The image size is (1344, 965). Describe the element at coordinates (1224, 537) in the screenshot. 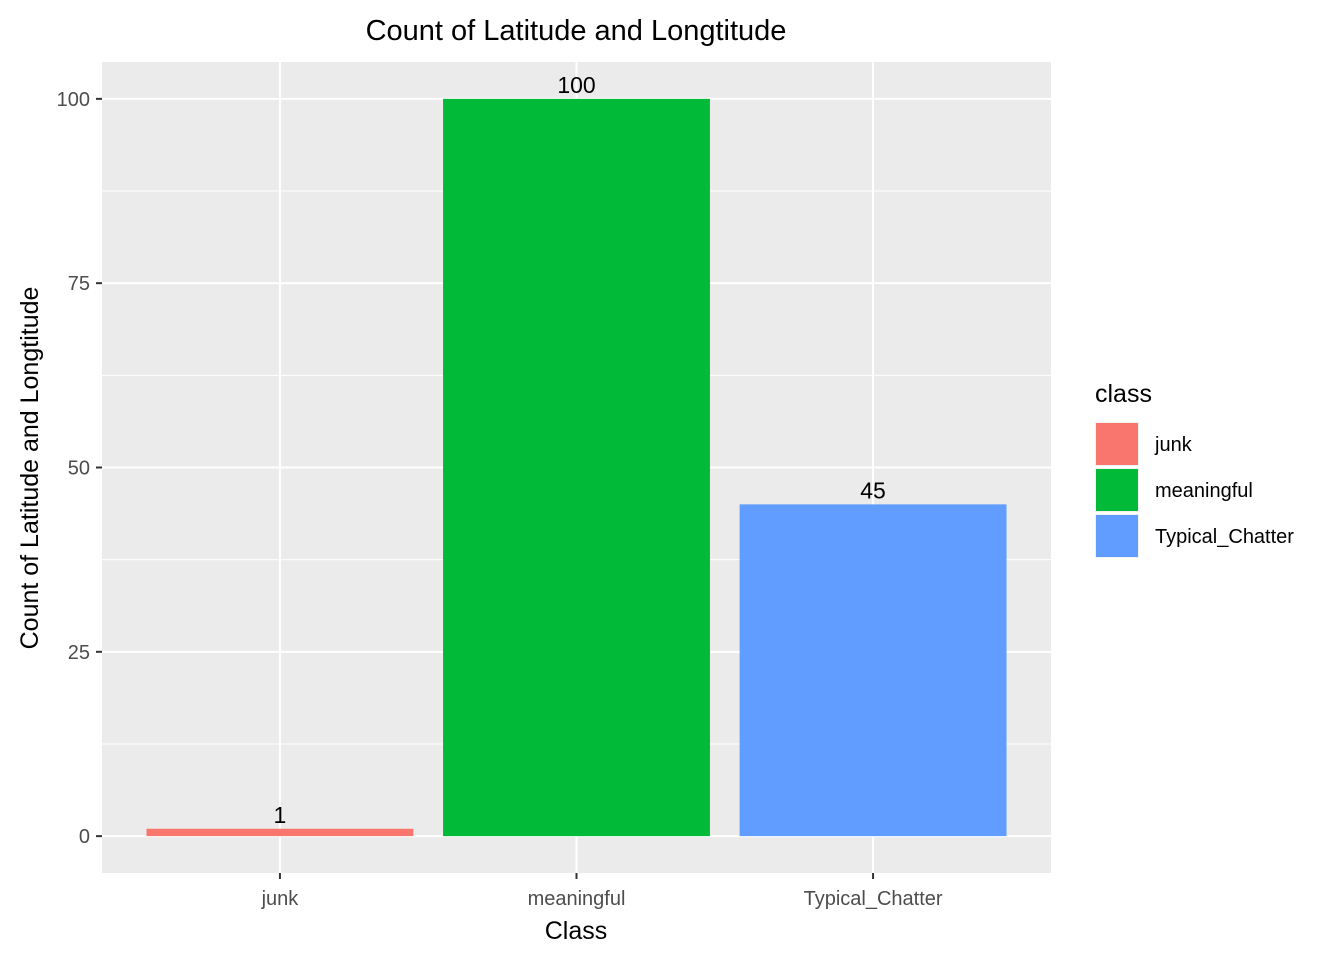

I see `legend-label: Typical_Chatter` at that location.